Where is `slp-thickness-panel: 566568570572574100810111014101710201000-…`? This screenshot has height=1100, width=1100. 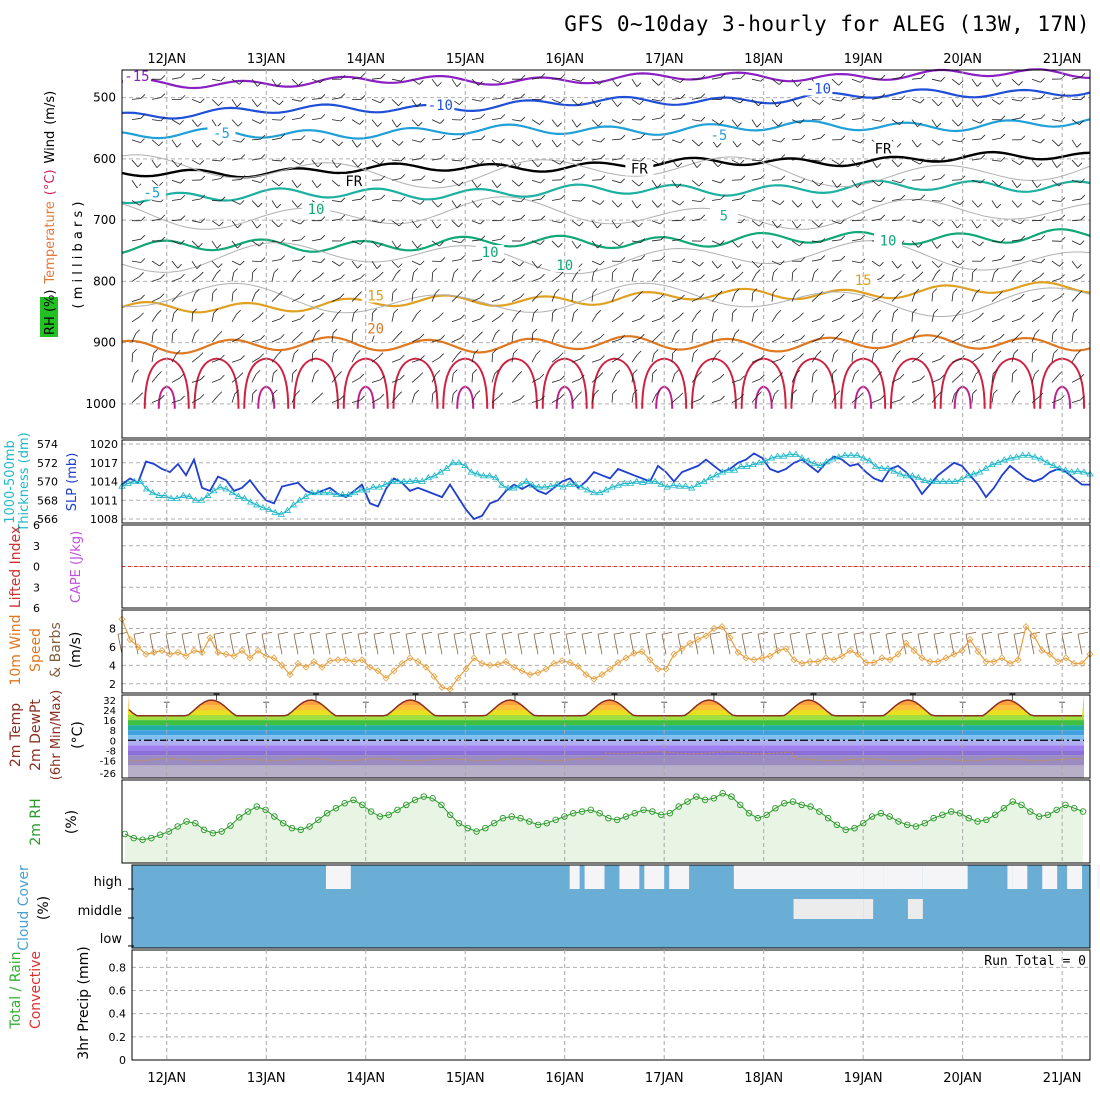 slp-thickness-panel: 566568570572574100810111014101710201000-… is located at coordinates (548, 482).